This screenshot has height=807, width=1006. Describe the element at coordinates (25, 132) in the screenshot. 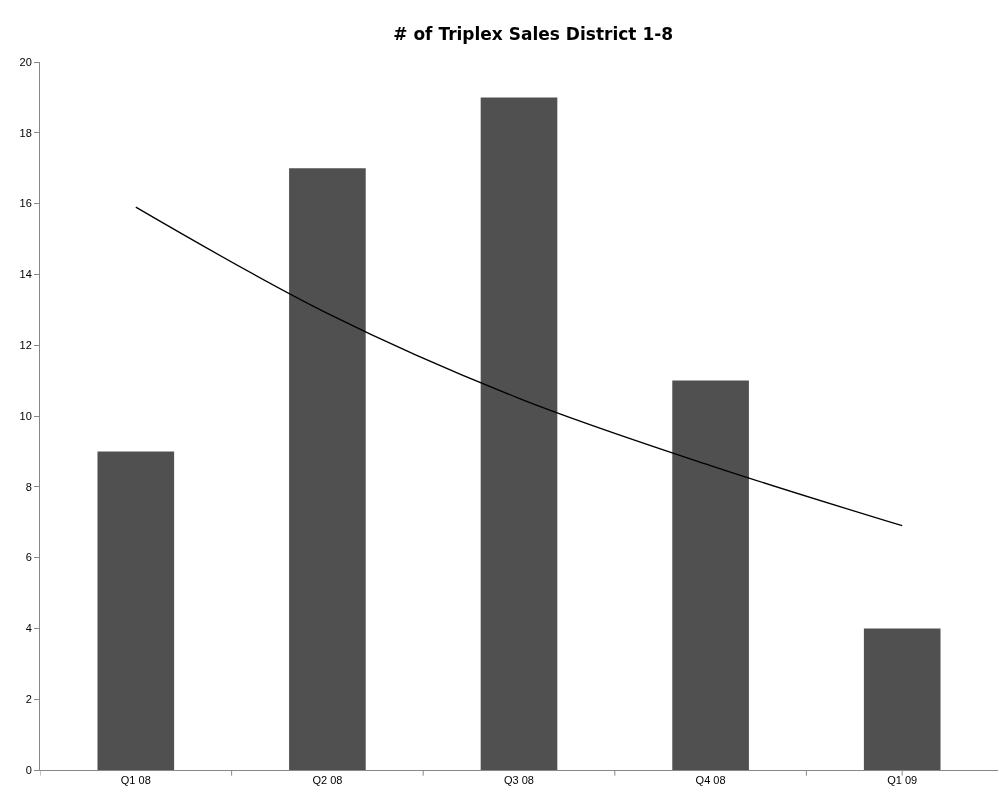

I see `y-tick-label: 18` at that location.